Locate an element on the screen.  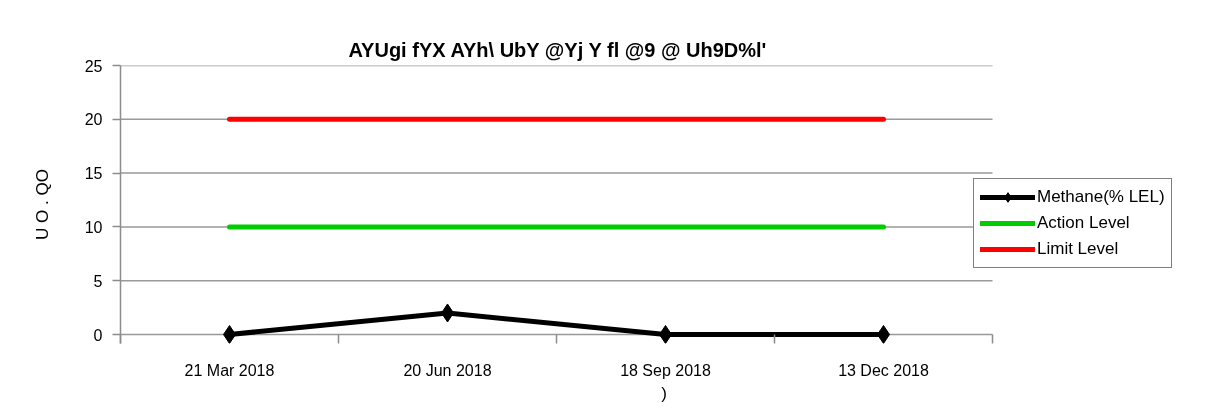
y-tick-label: 15 is located at coordinates (93, 174).